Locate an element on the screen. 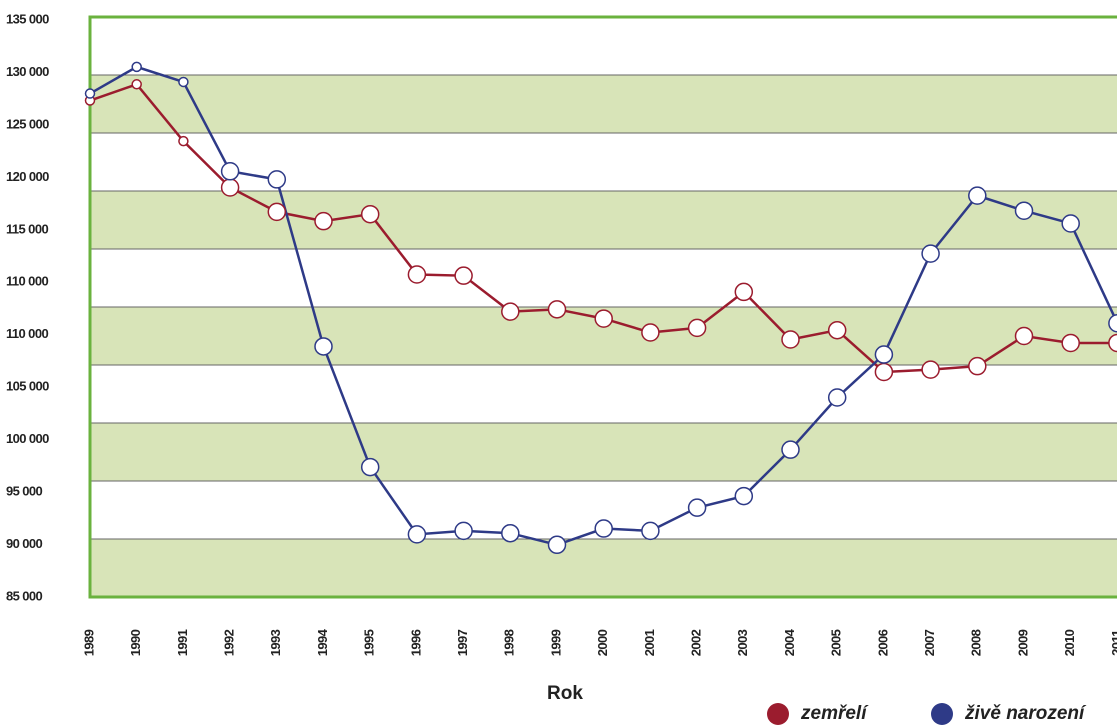  y-tick-label: 115 000 is located at coordinates (27, 228).